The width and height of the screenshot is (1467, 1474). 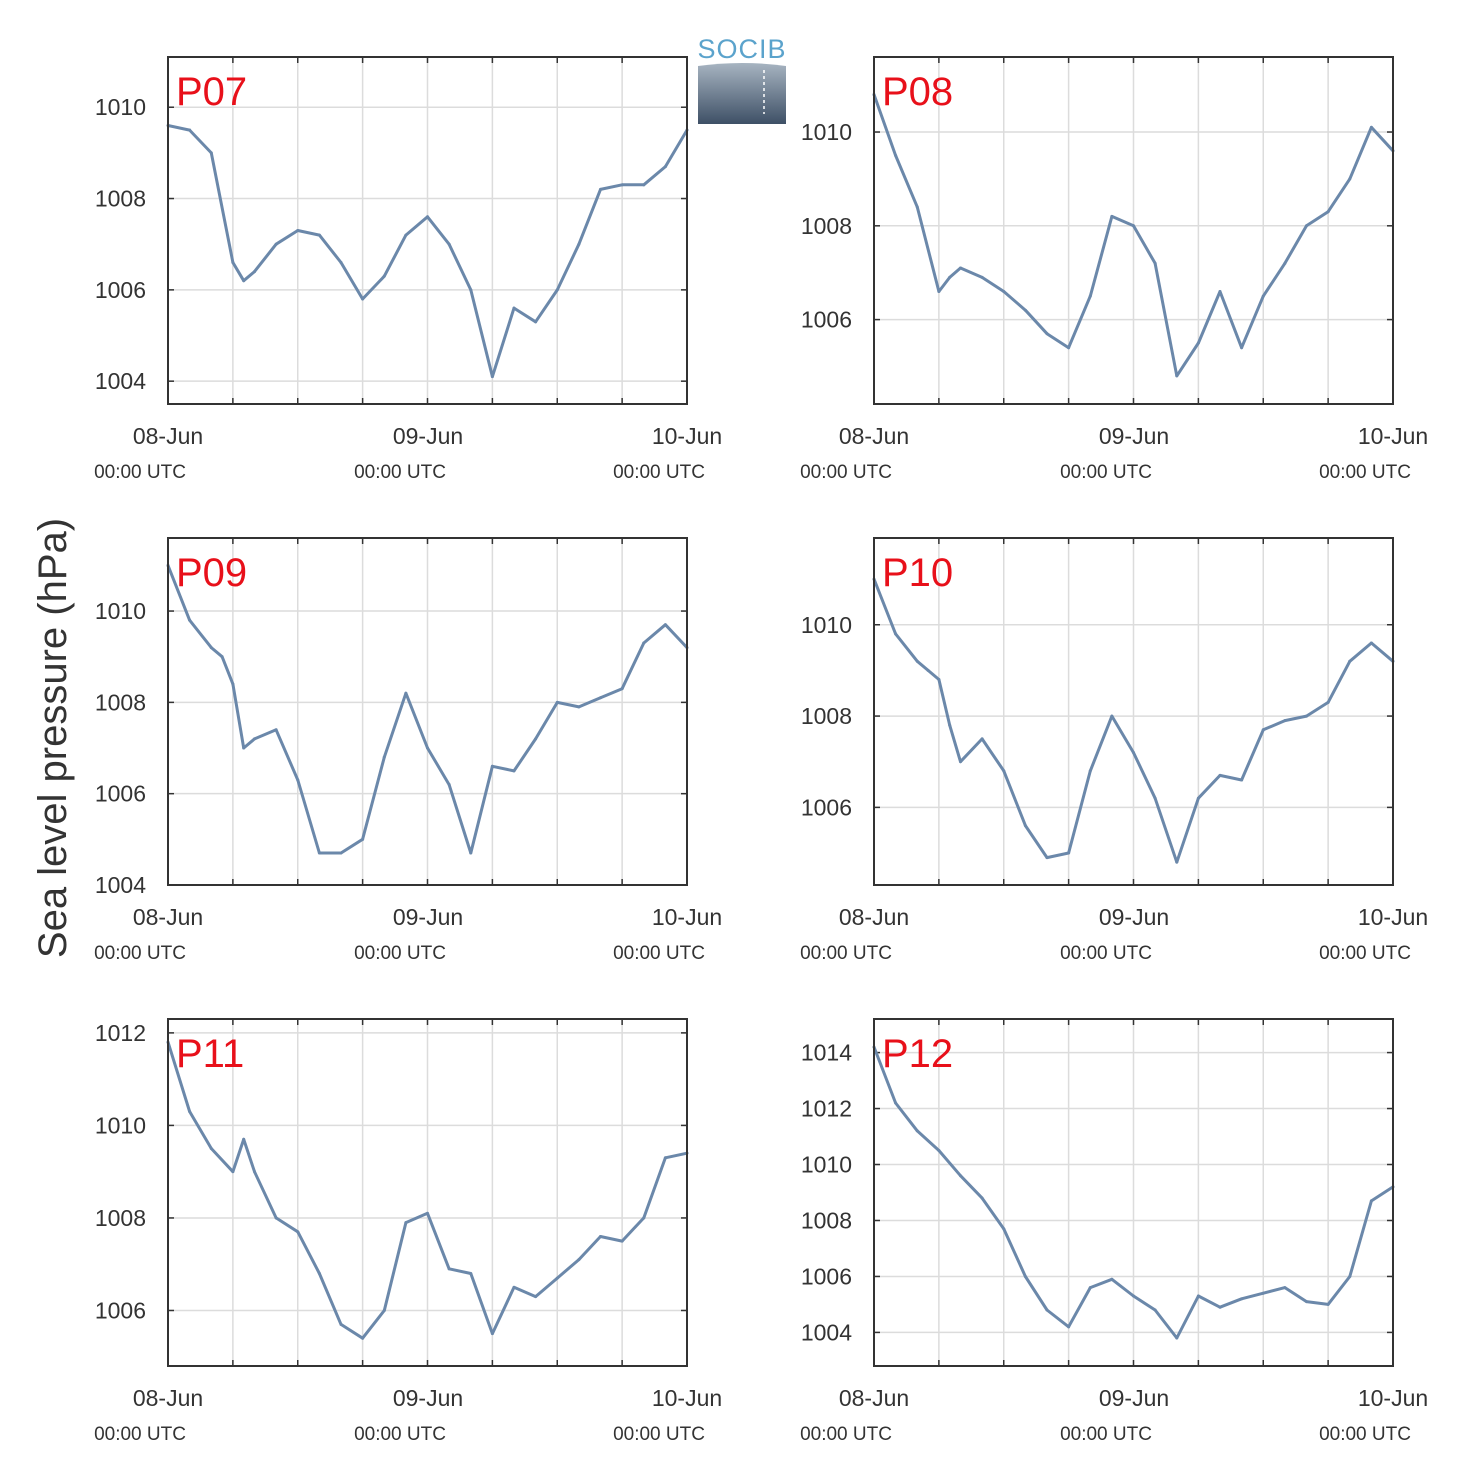 I want to click on panel-label: P11, so click(x=210, y=1054).